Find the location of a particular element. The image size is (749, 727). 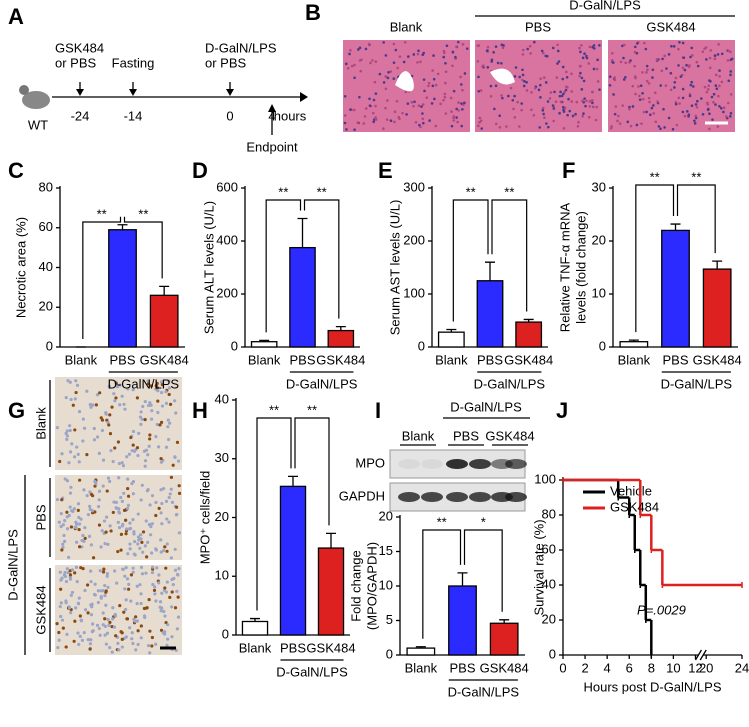

x-tick-label: Blank is located at coordinates (264, 359).